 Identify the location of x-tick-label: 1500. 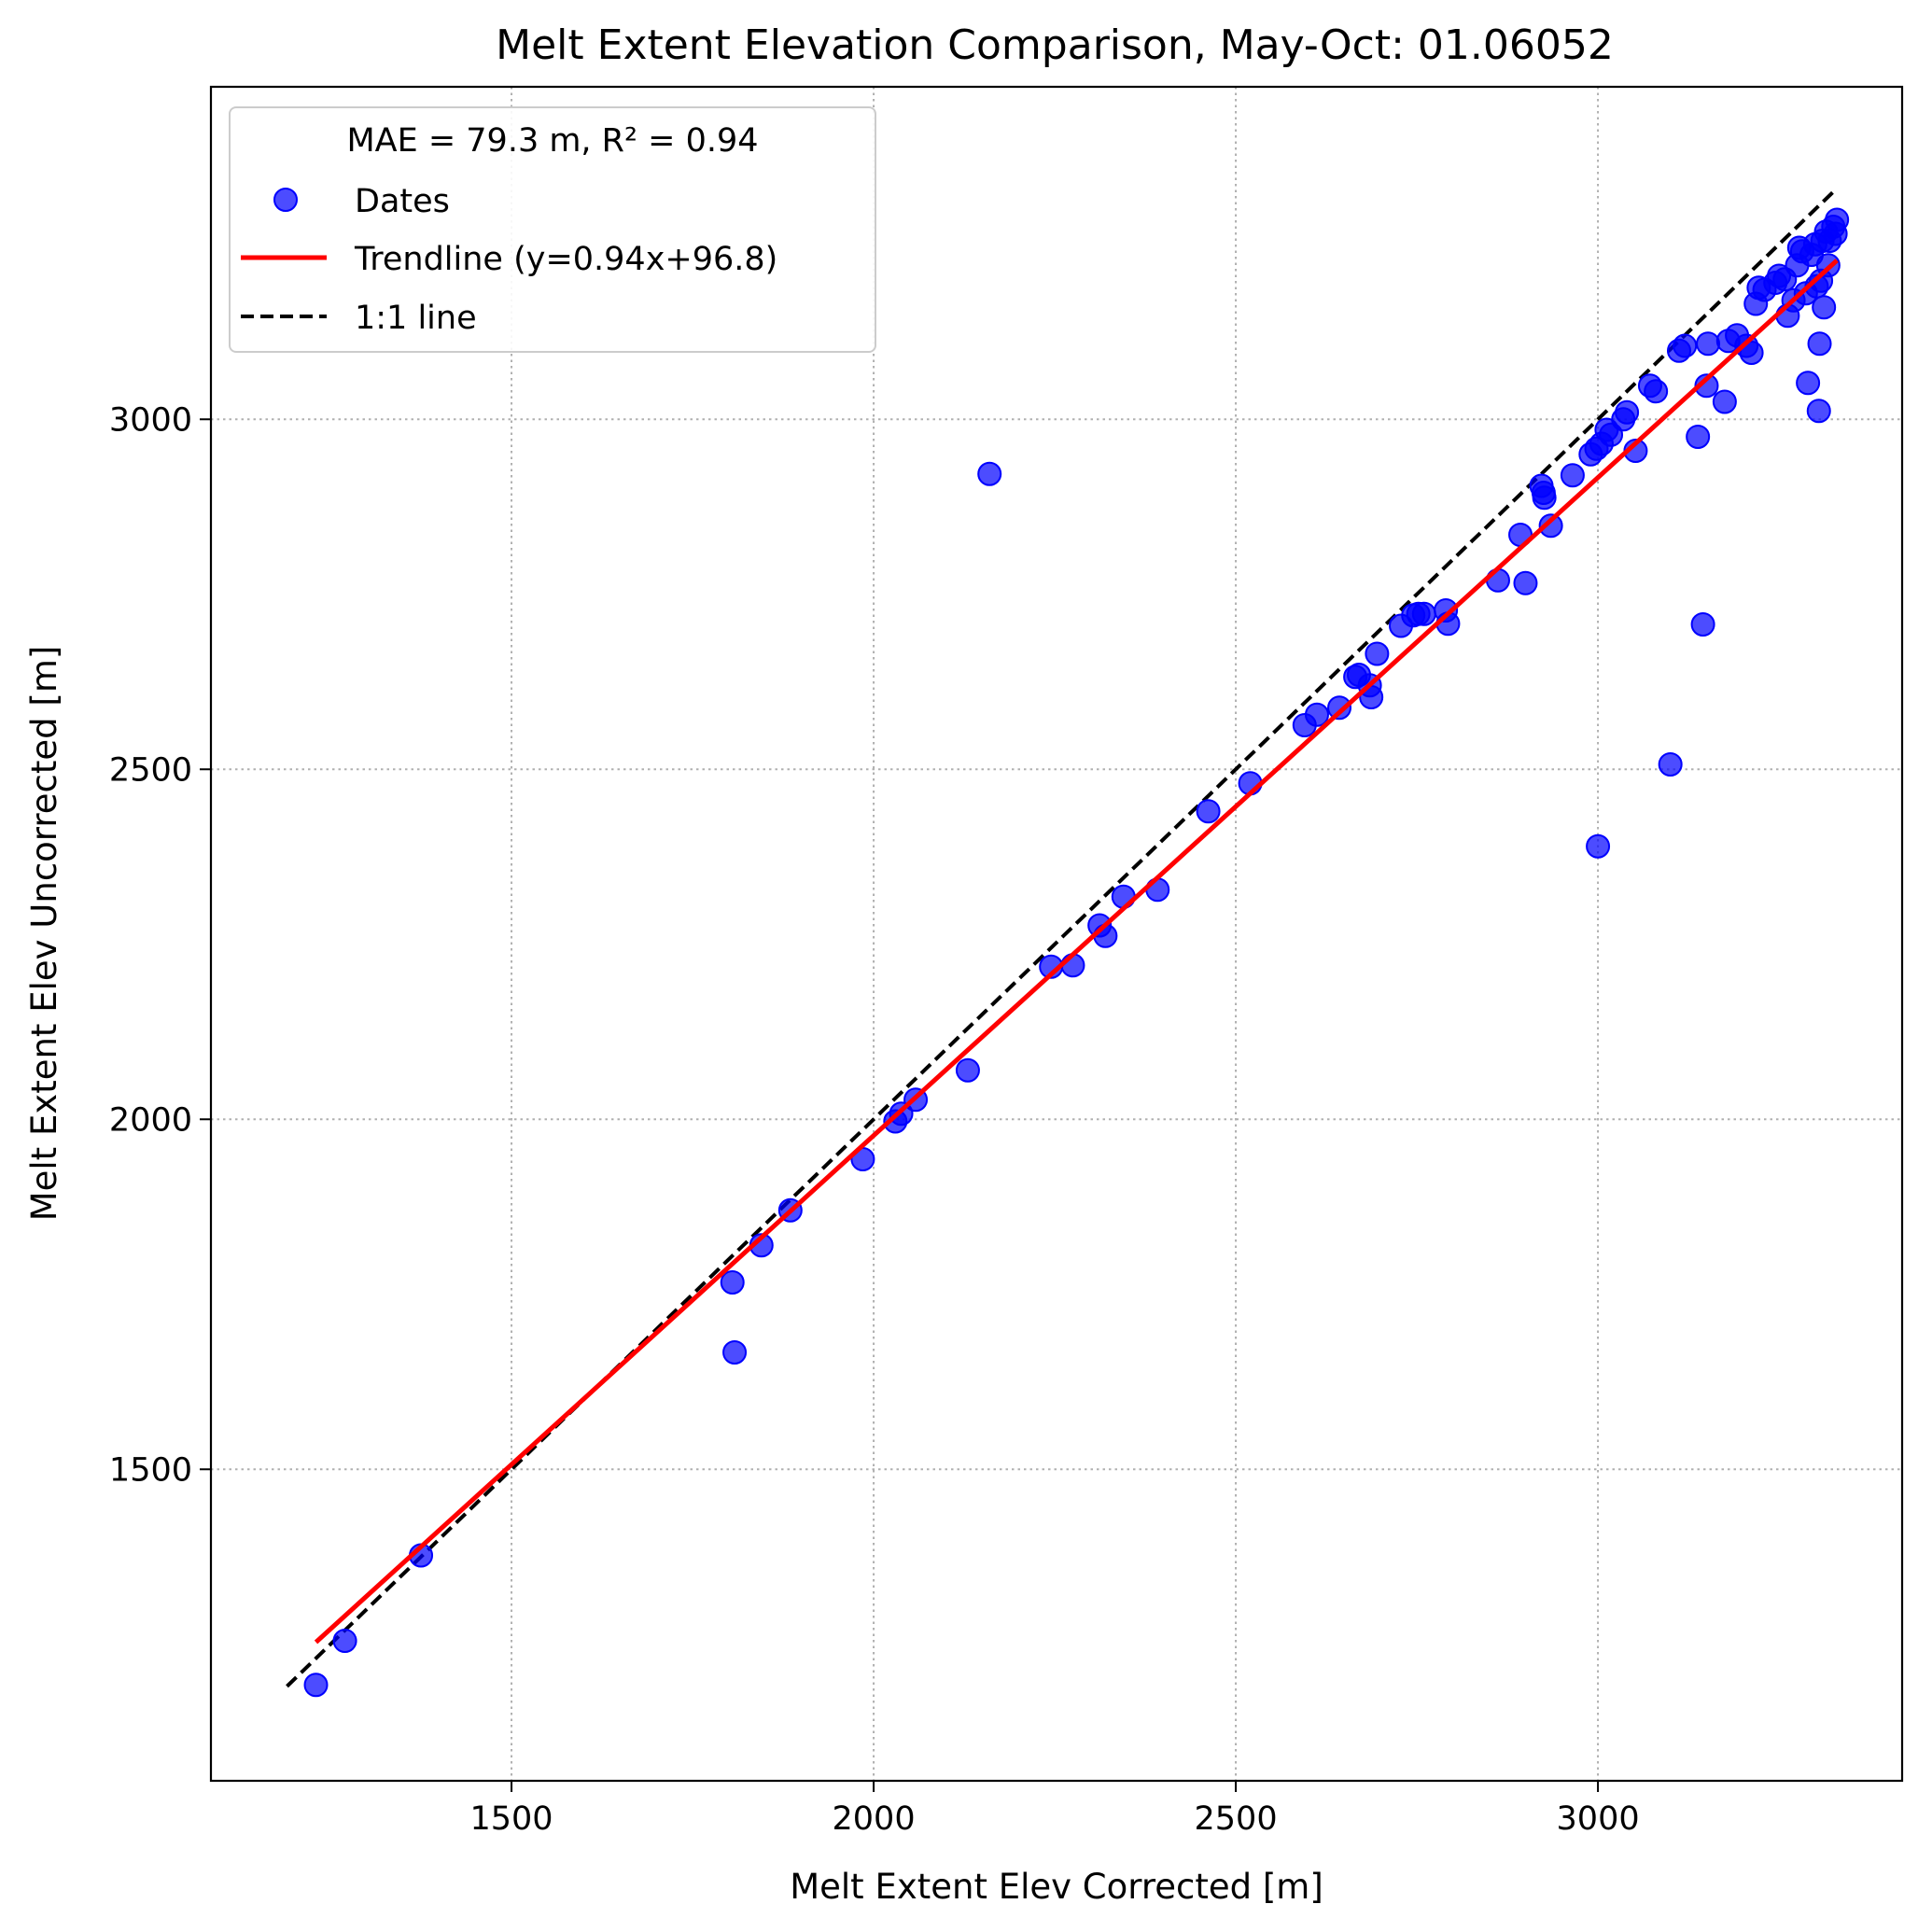
(511, 1819).